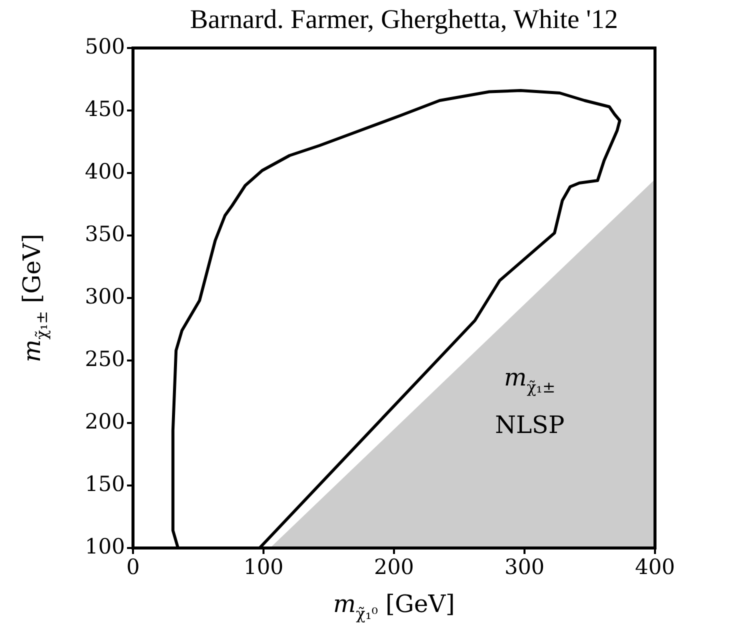 The width and height of the screenshot is (741, 635). Describe the element at coordinates (529, 425) in the screenshot. I see `annotation: NLSP` at that location.